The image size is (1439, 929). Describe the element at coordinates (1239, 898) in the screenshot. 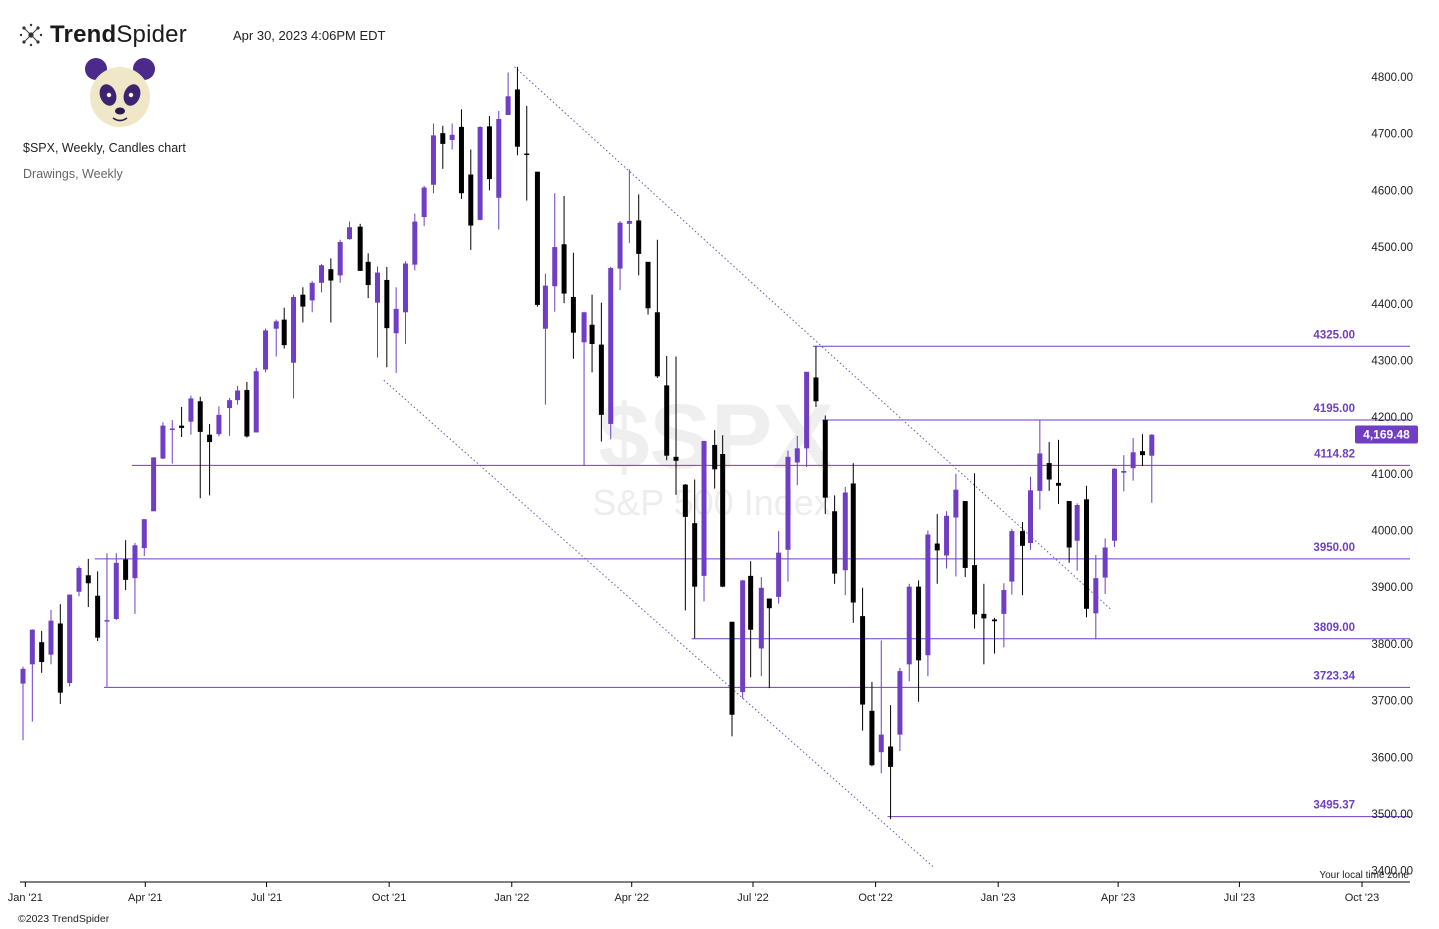

I see `x-tick-label: Jul '23` at that location.